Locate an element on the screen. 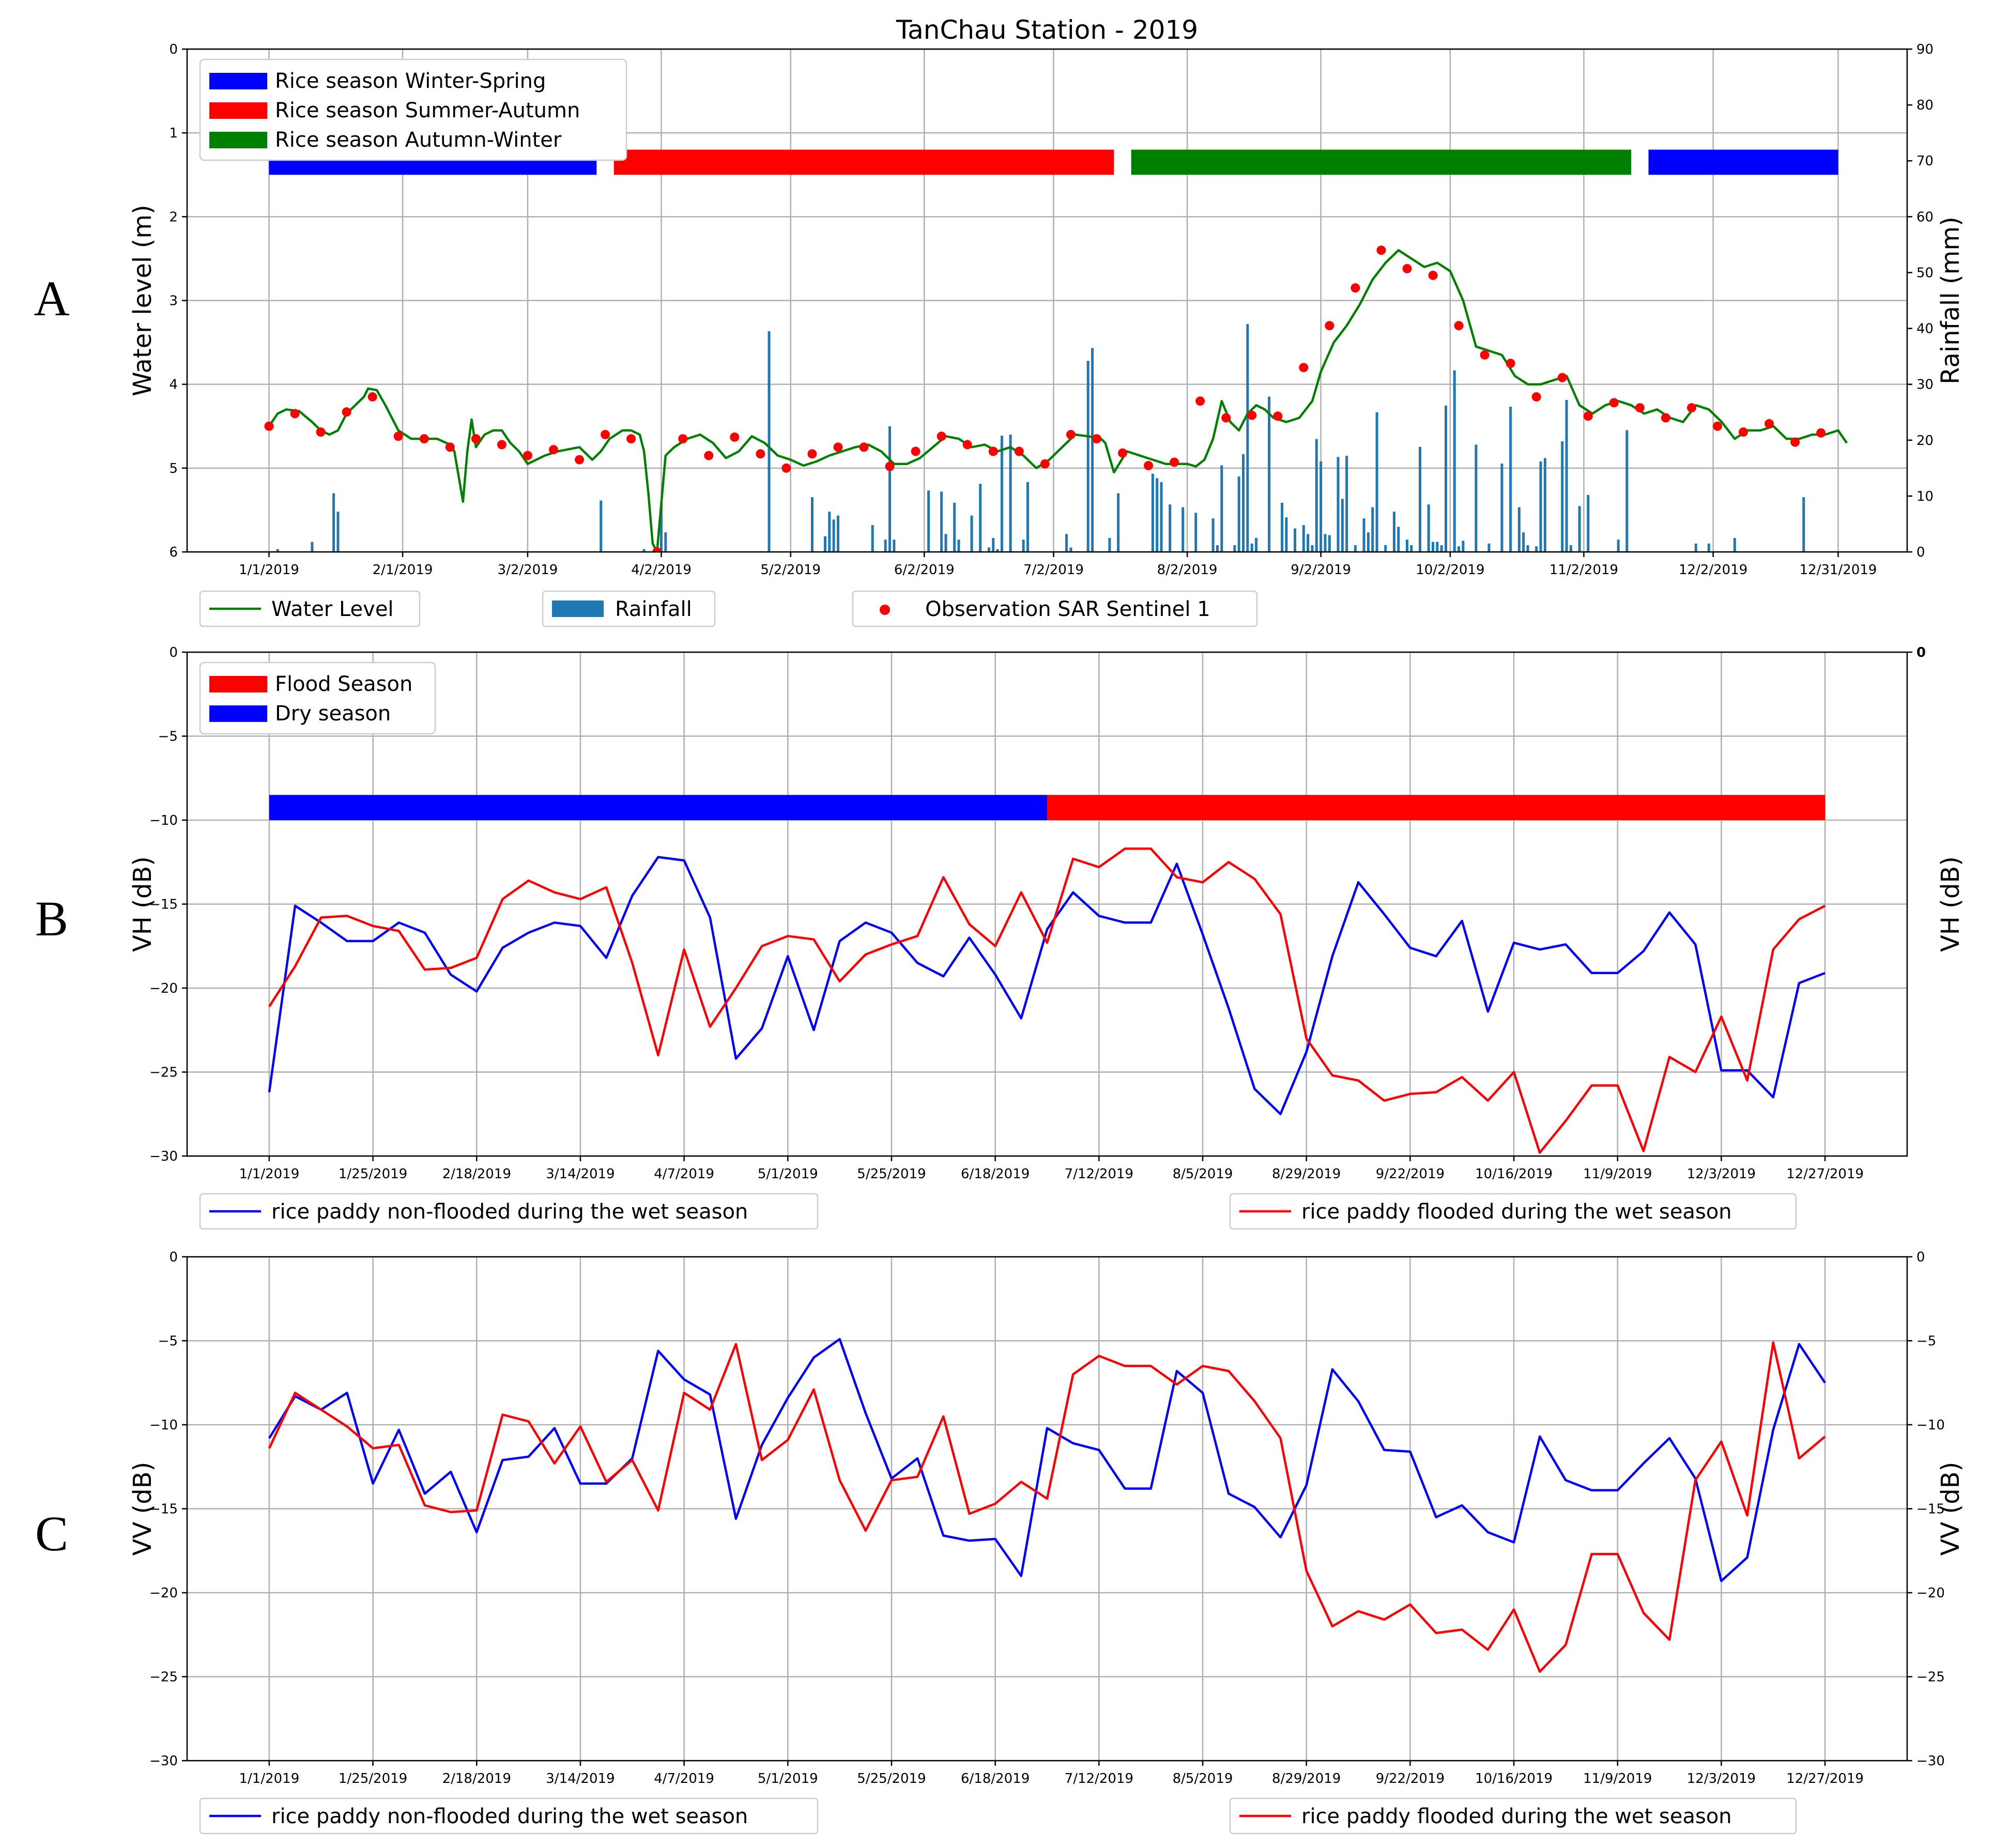  y-axis-label: VV (dB) is located at coordinates (142, 1509).